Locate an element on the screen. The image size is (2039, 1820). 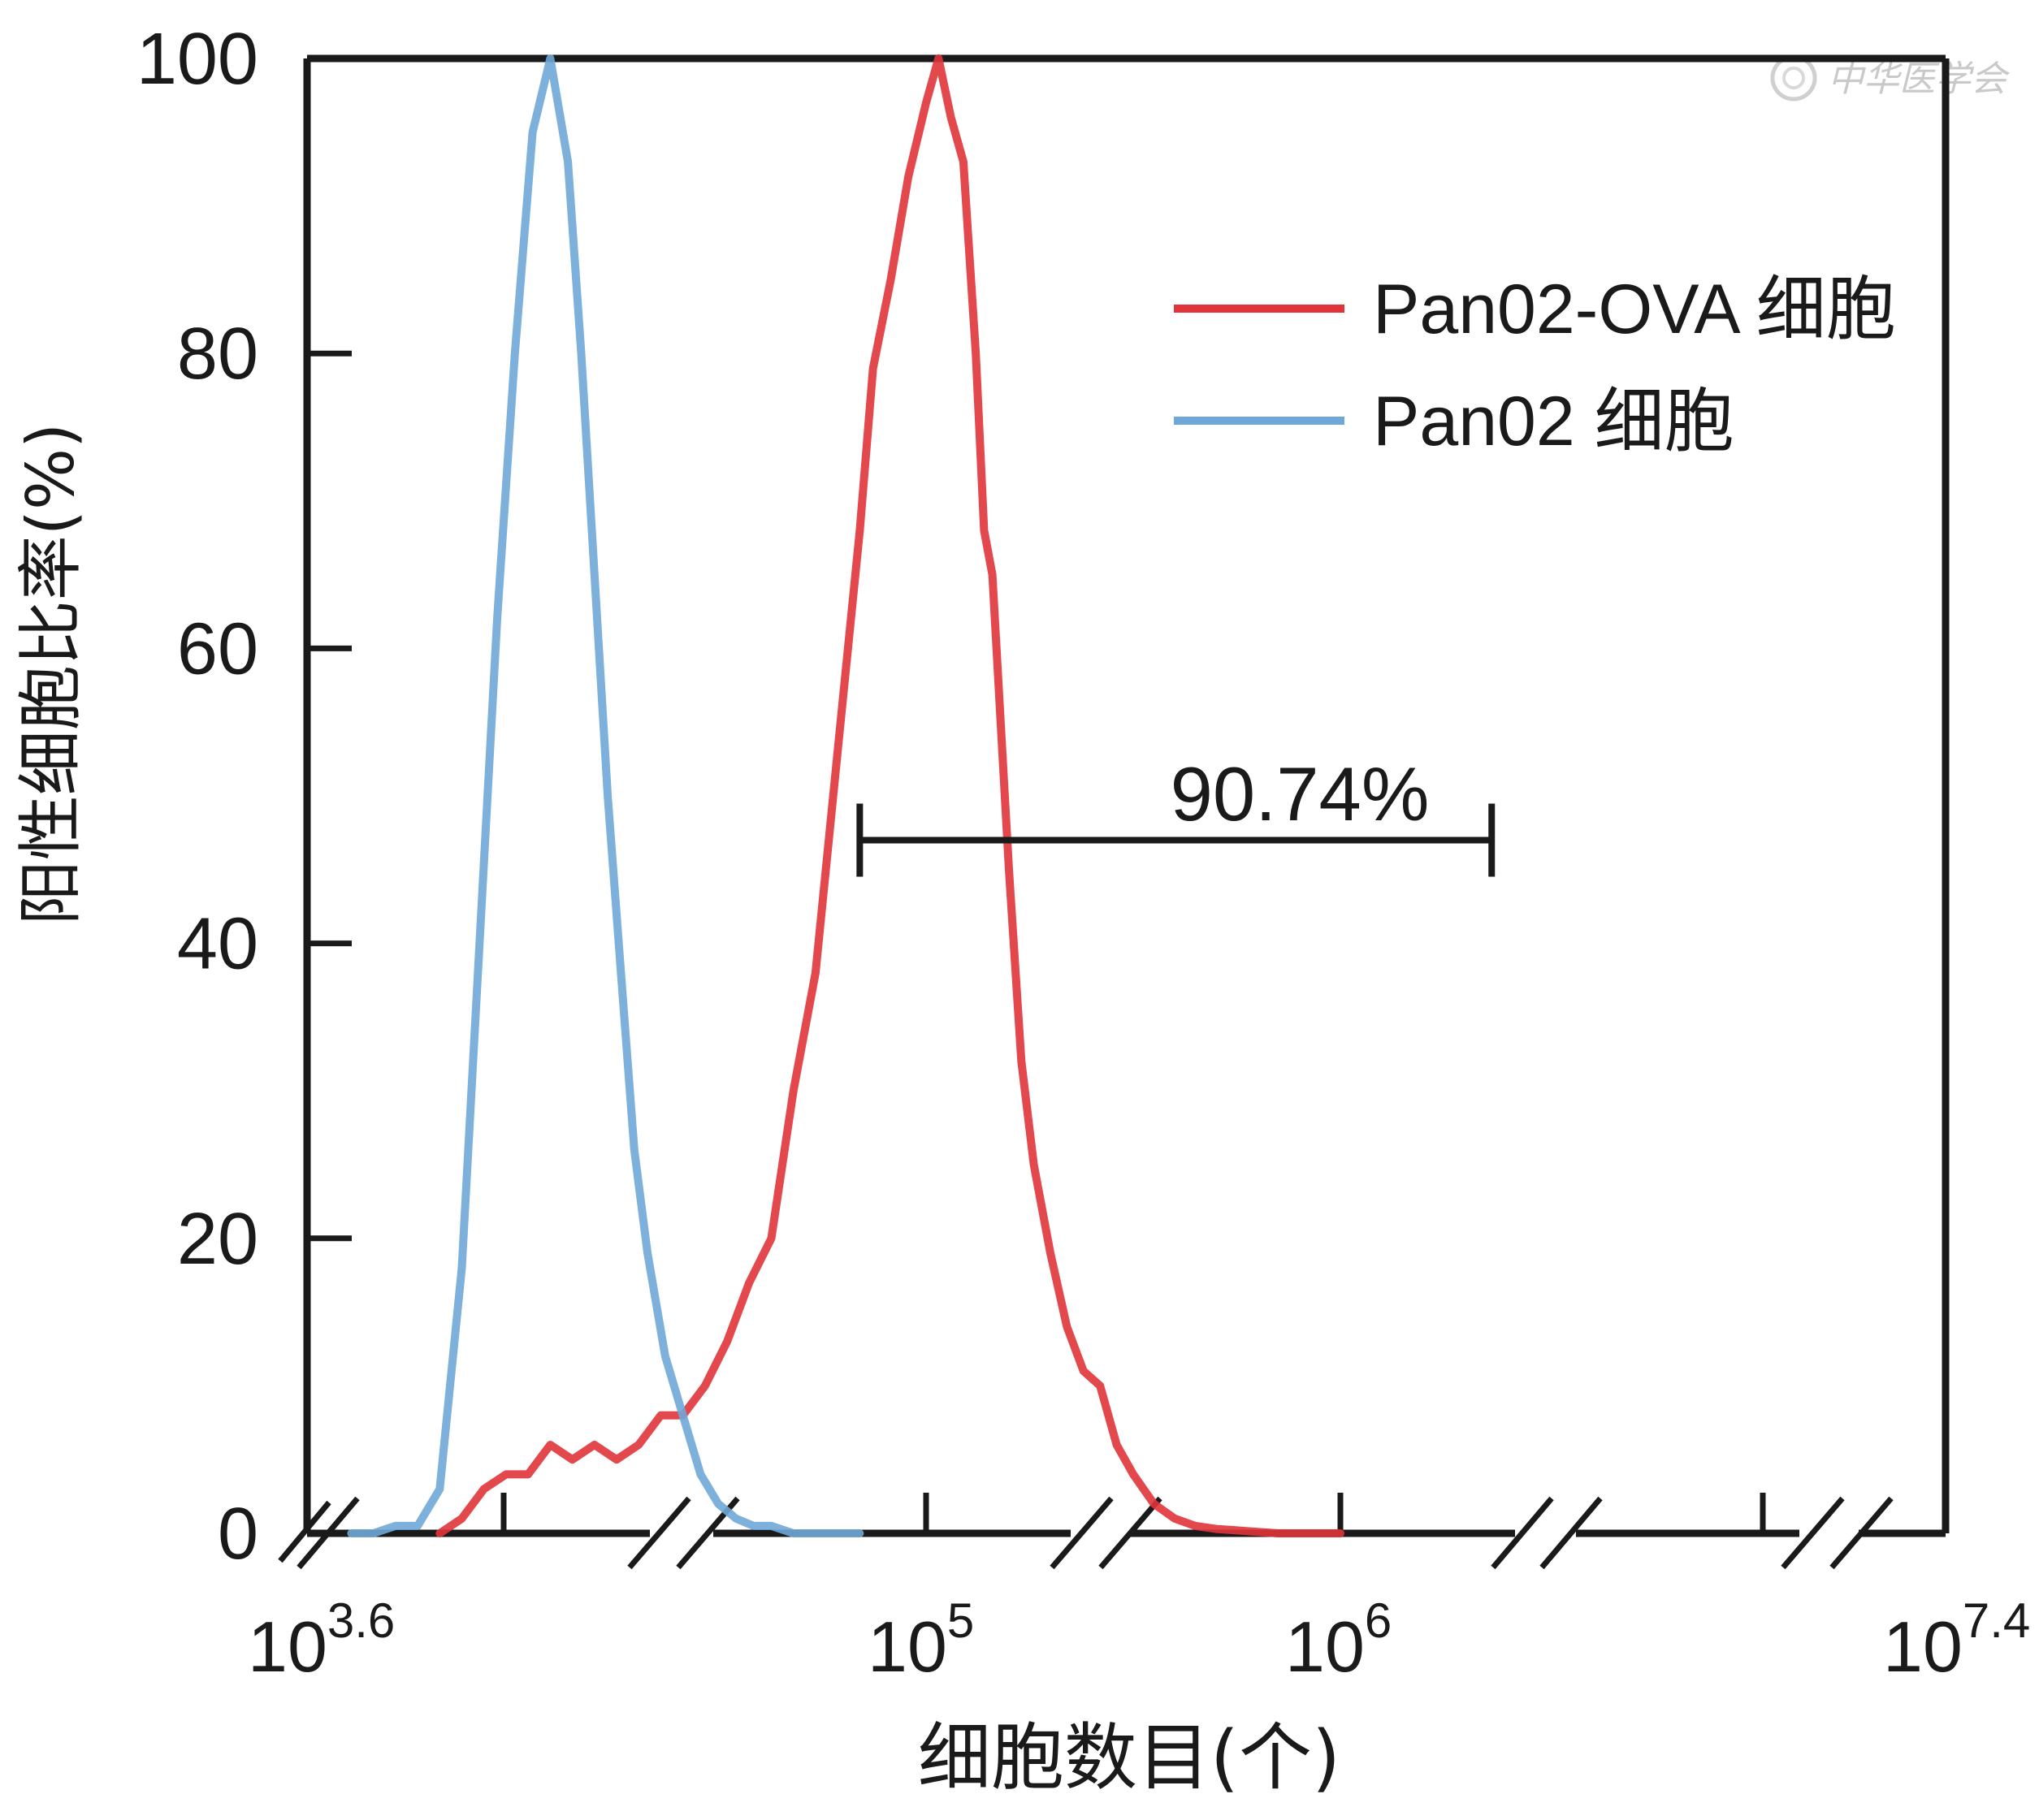
gate-label: 90.74% is located at coordinates (1300, 794).